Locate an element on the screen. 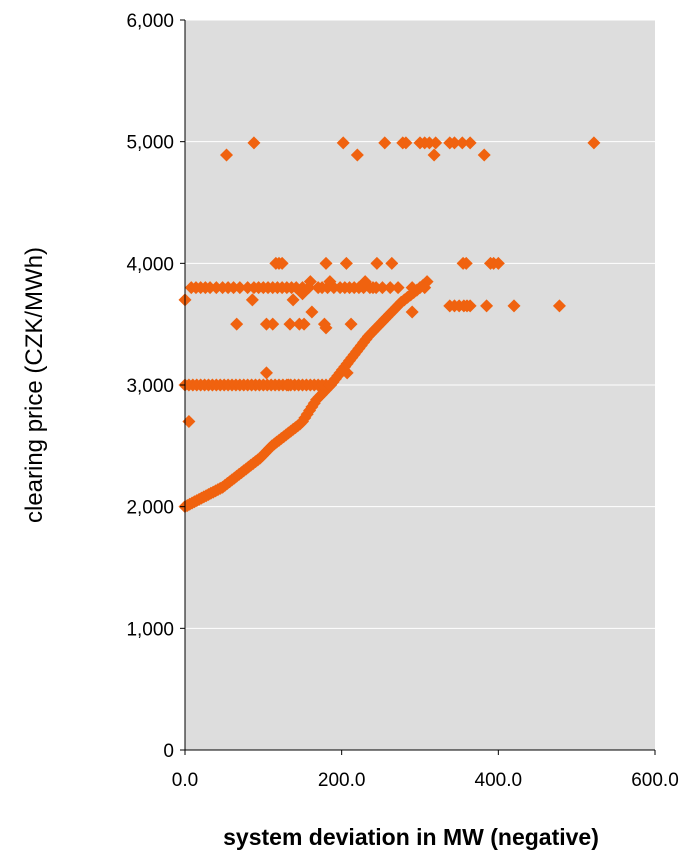 Image resolution: width=689 pixels, height=862 pixels. y-tick-label: 4,000 is located at coordinates (150, 264).